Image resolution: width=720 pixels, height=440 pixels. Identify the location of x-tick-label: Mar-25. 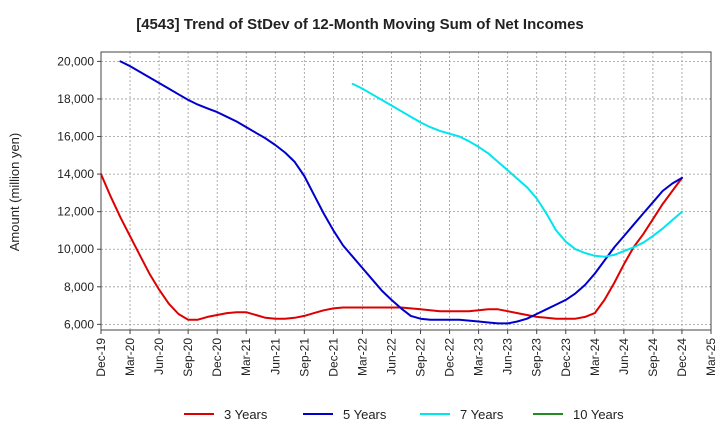
(711, 357).